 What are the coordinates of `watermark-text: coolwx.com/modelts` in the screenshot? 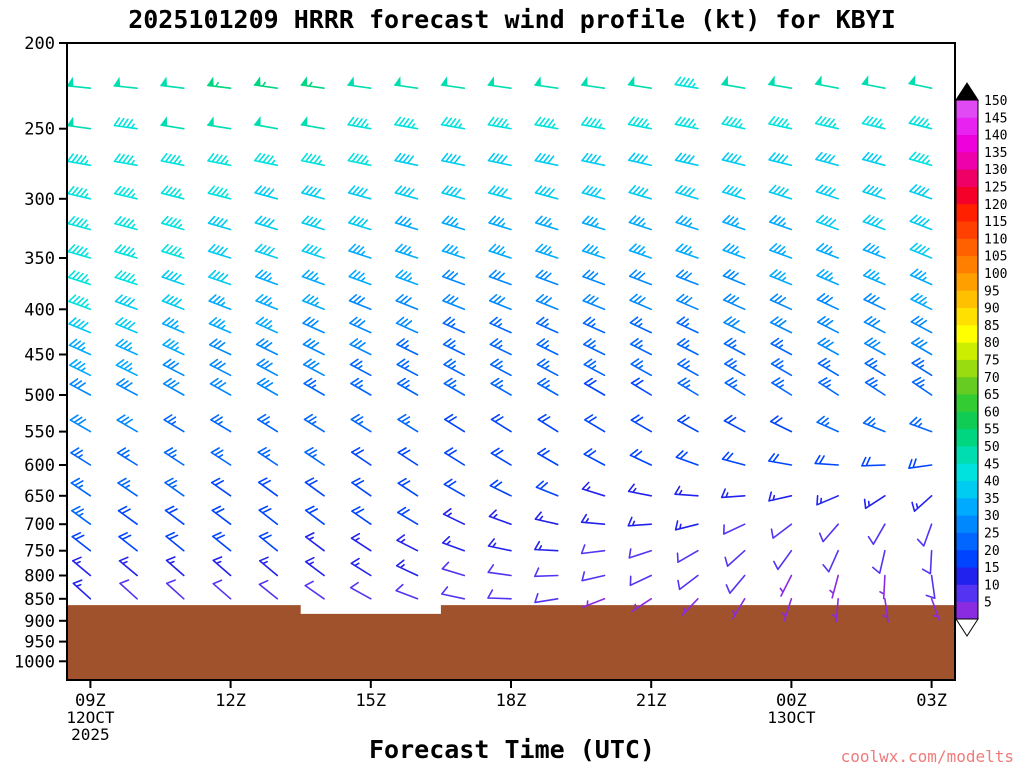 It's located at (927, 756).